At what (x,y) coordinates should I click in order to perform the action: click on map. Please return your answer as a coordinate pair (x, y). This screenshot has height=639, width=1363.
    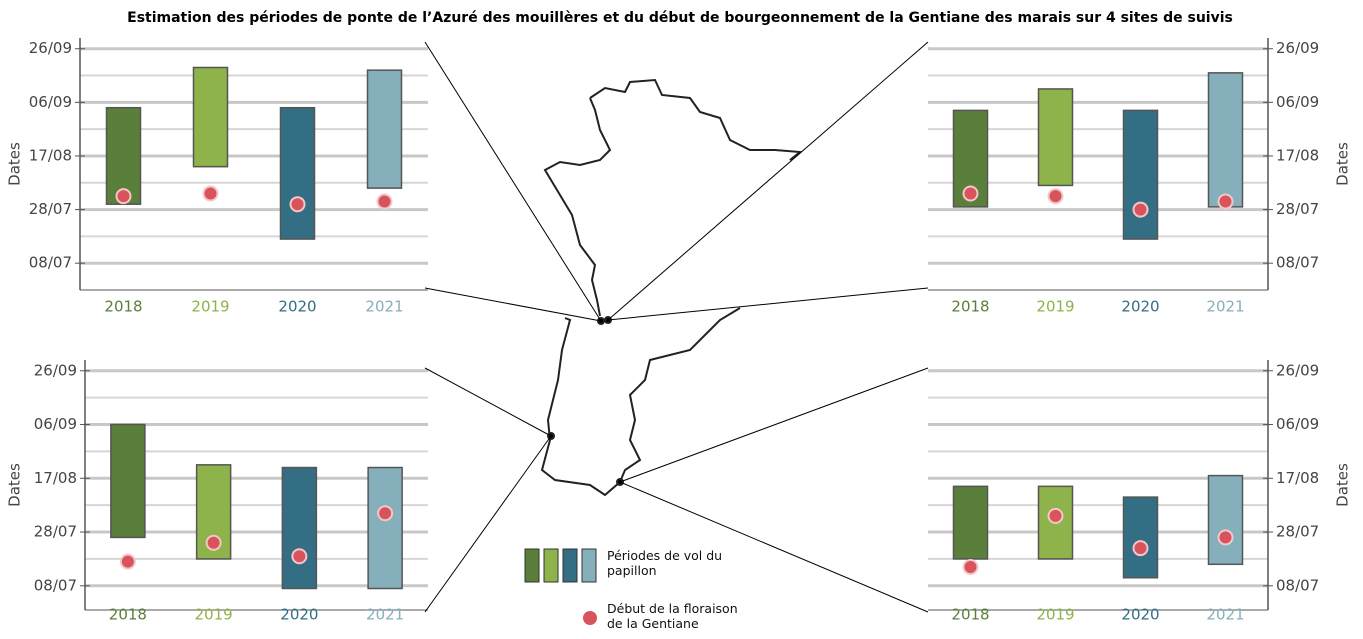
    Looking at the image, I should click on (671, 287).